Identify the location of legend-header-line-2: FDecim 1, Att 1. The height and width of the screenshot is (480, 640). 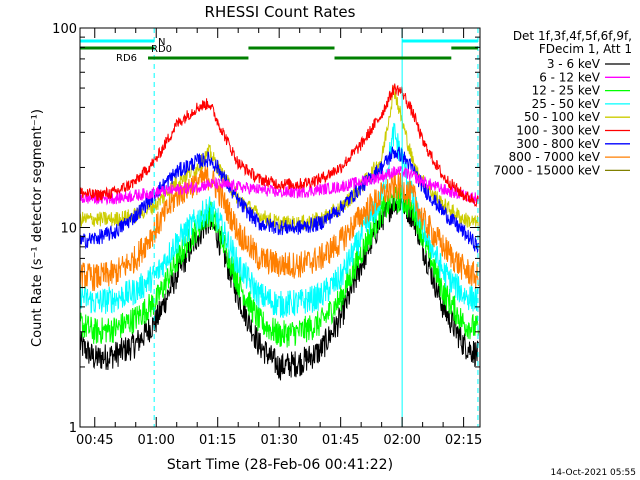
(585, 49).